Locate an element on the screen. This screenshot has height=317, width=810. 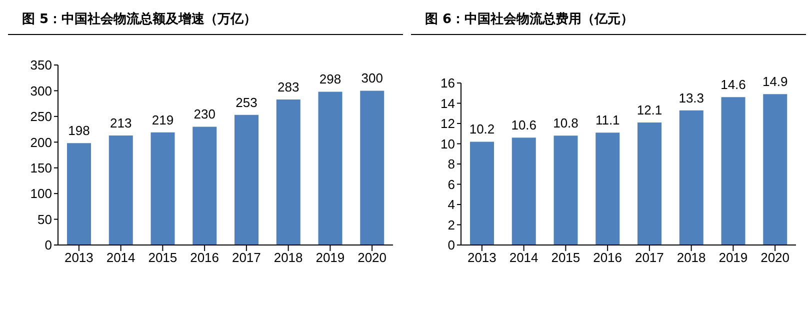
y-tick-label: 350 is located at coordinates (41, 65).